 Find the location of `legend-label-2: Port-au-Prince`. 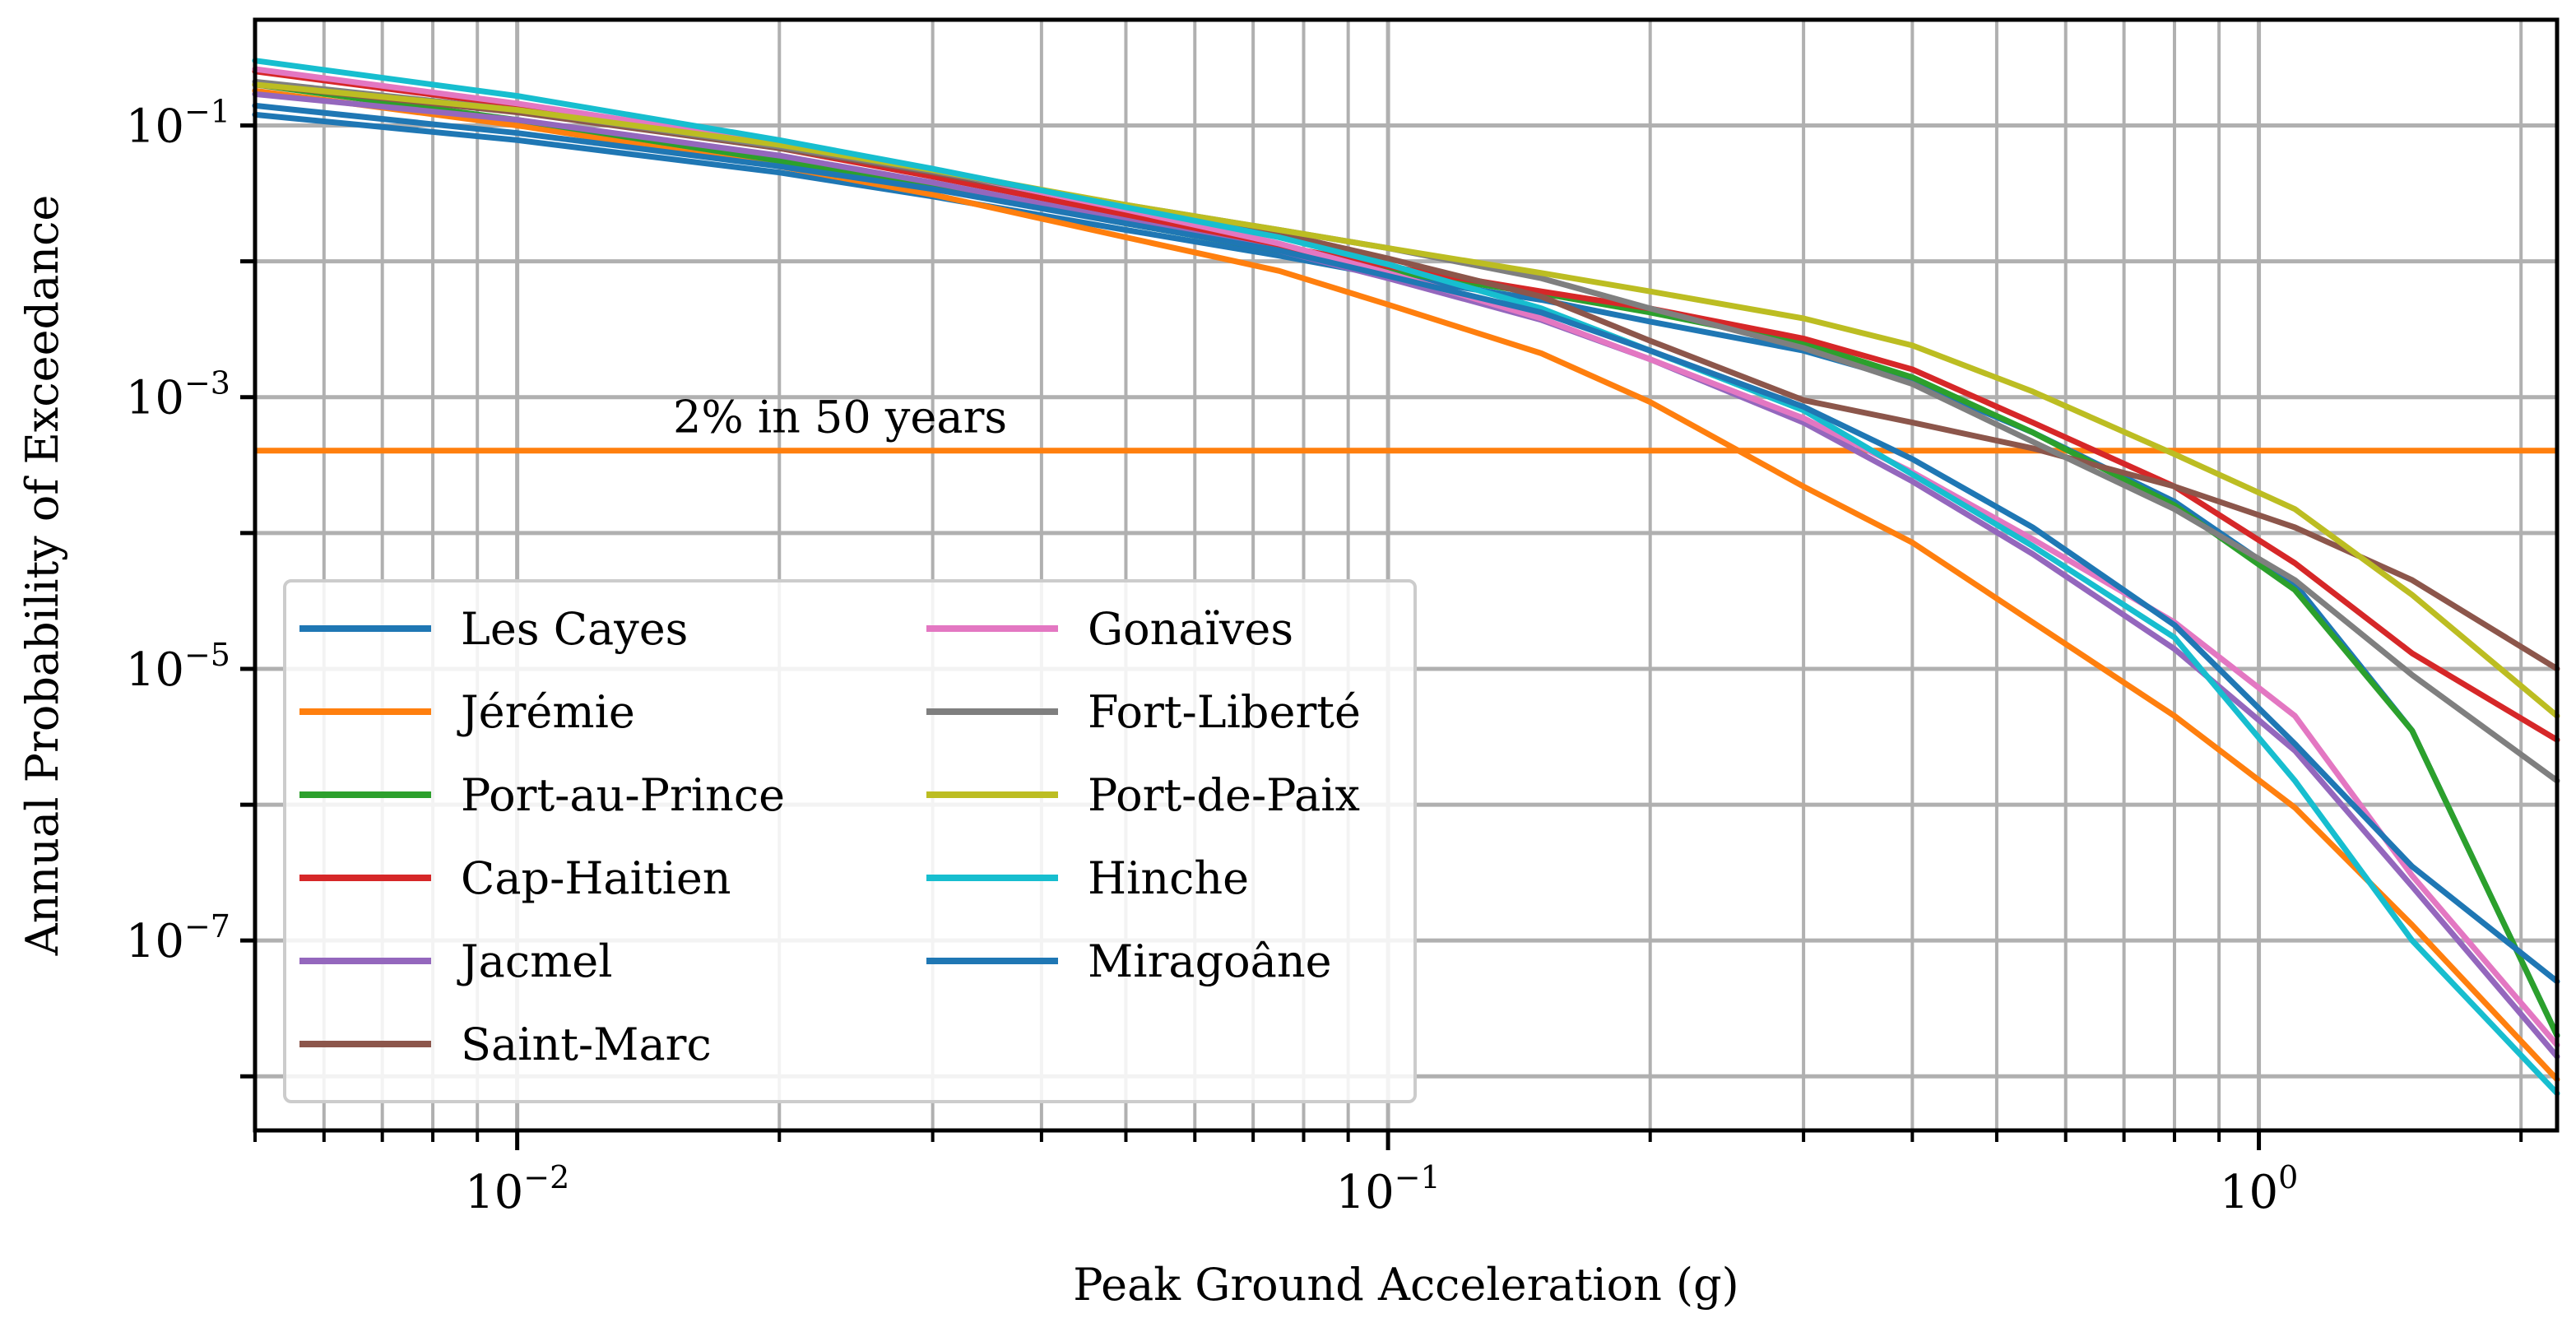

legend-label-2: Port-au-Prince is located at coordinates (623, 795).